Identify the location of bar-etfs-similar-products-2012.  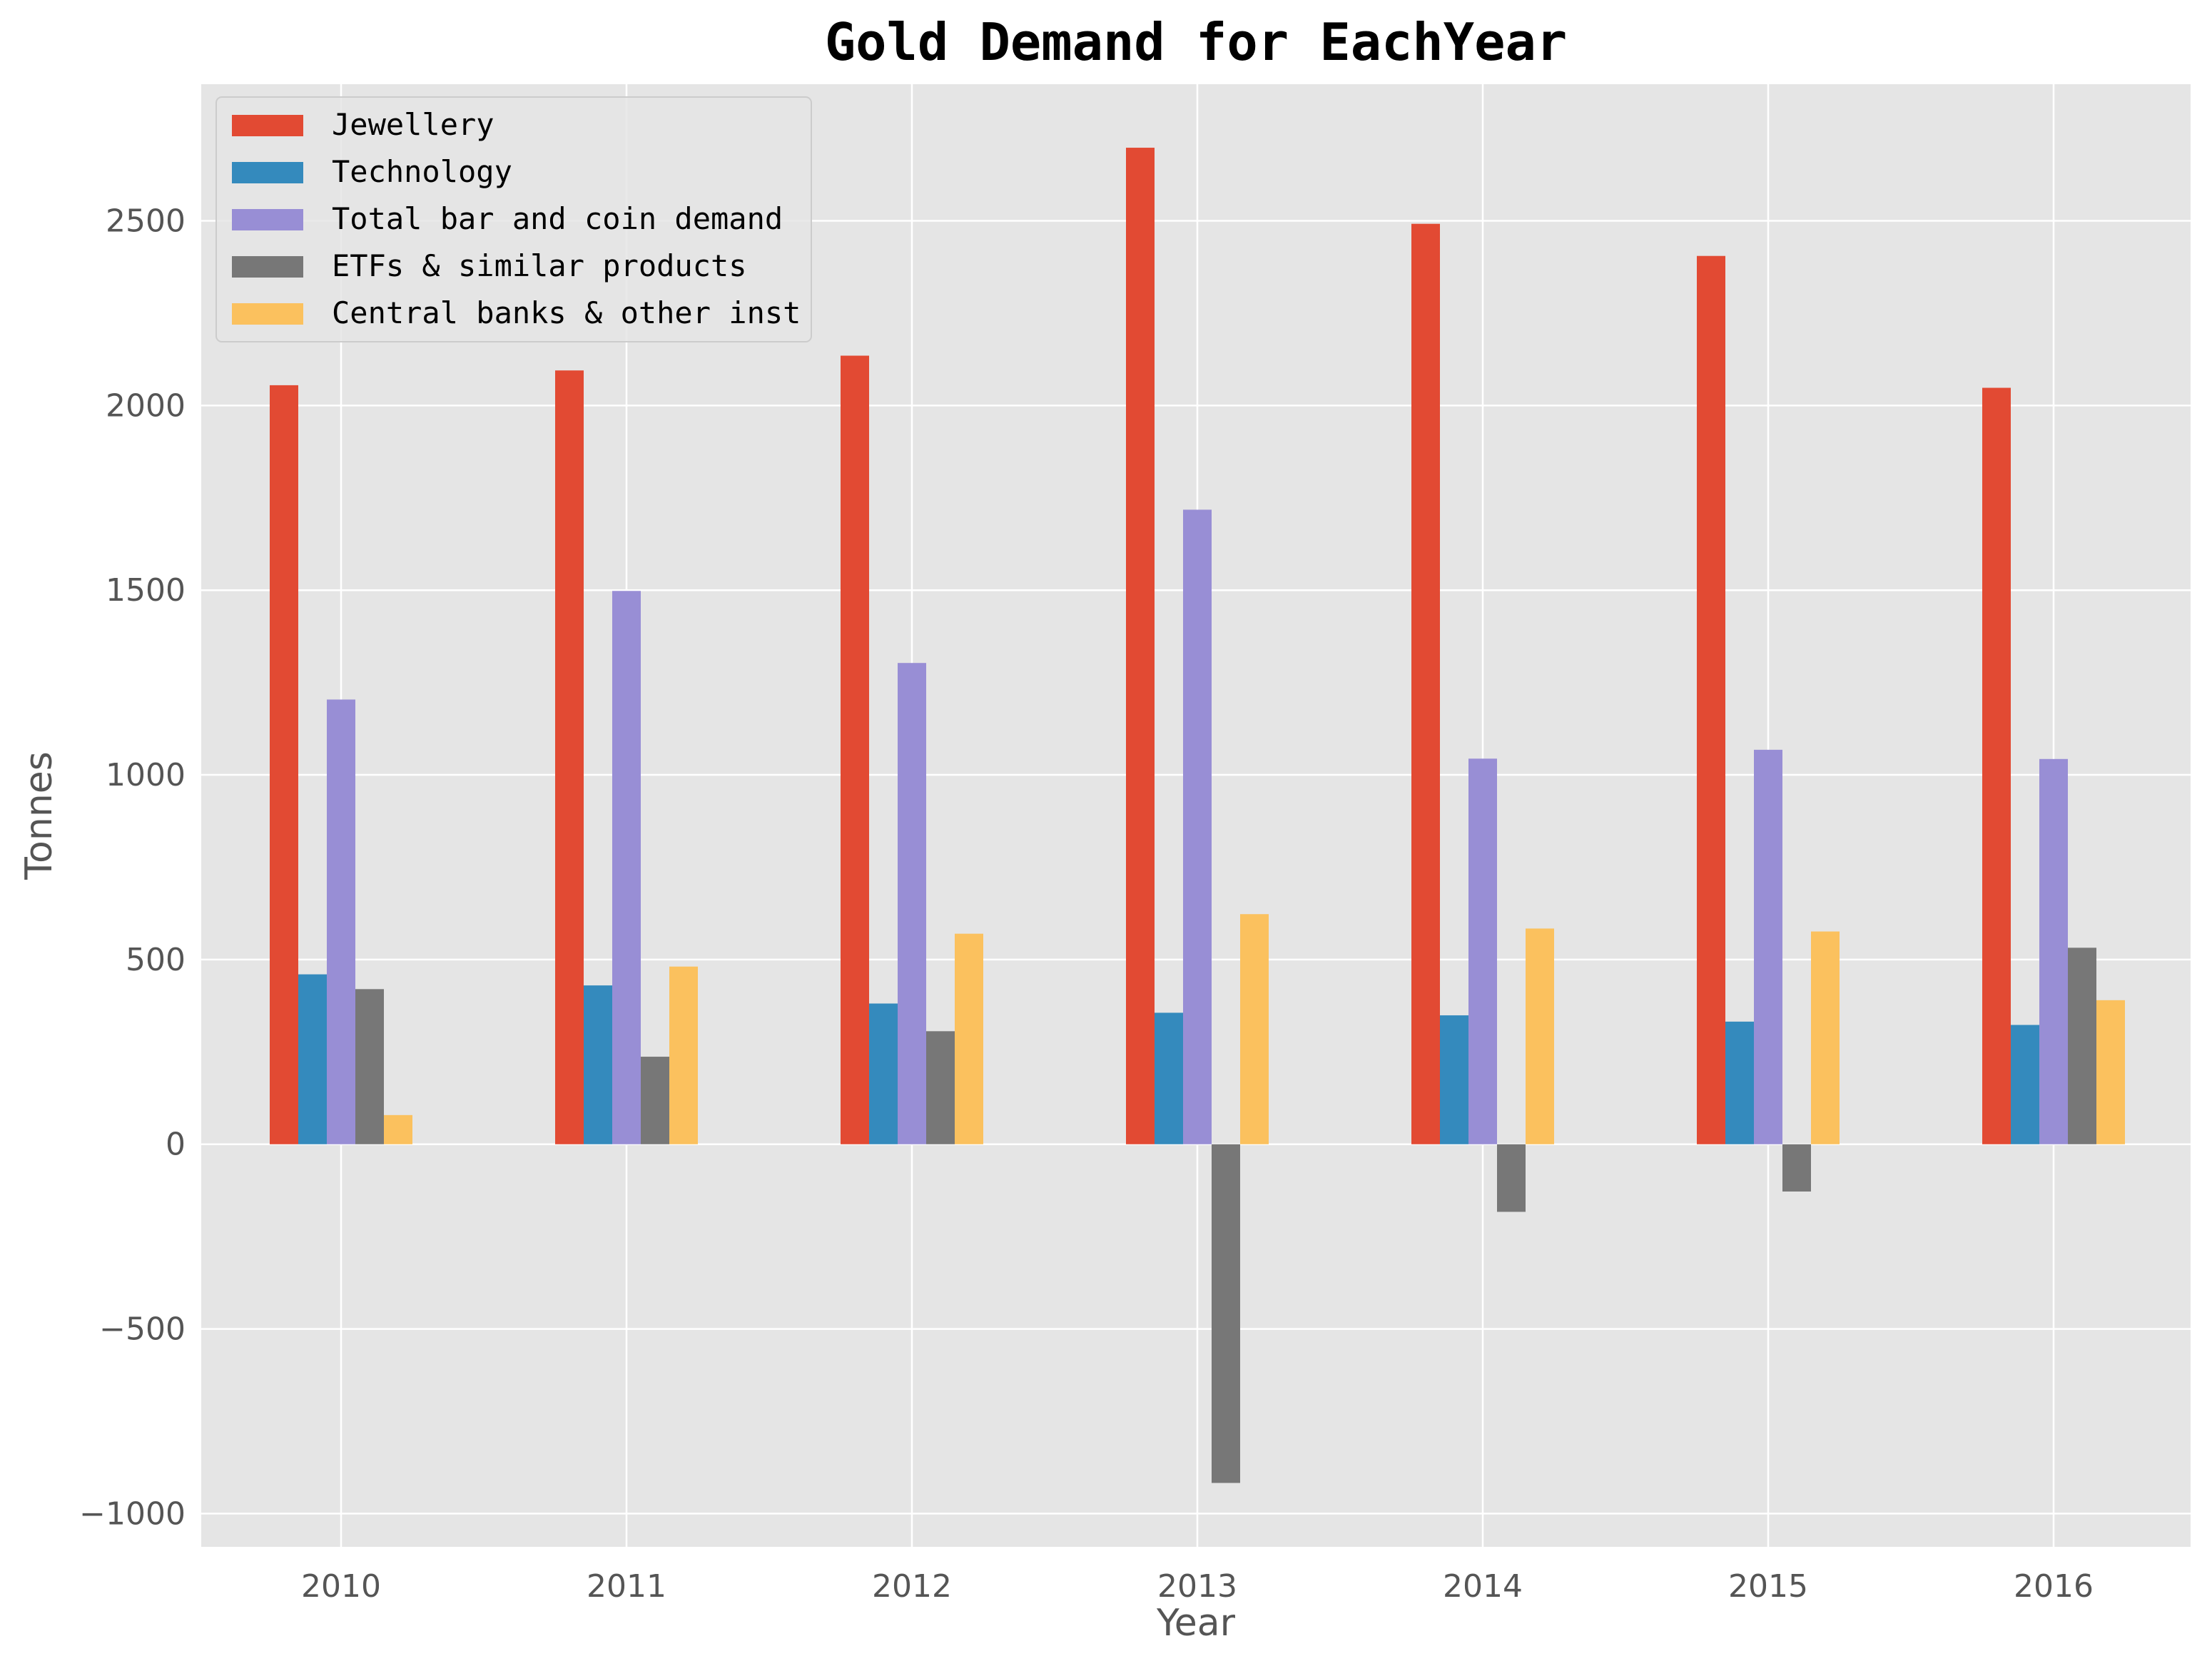
(940, 1087).